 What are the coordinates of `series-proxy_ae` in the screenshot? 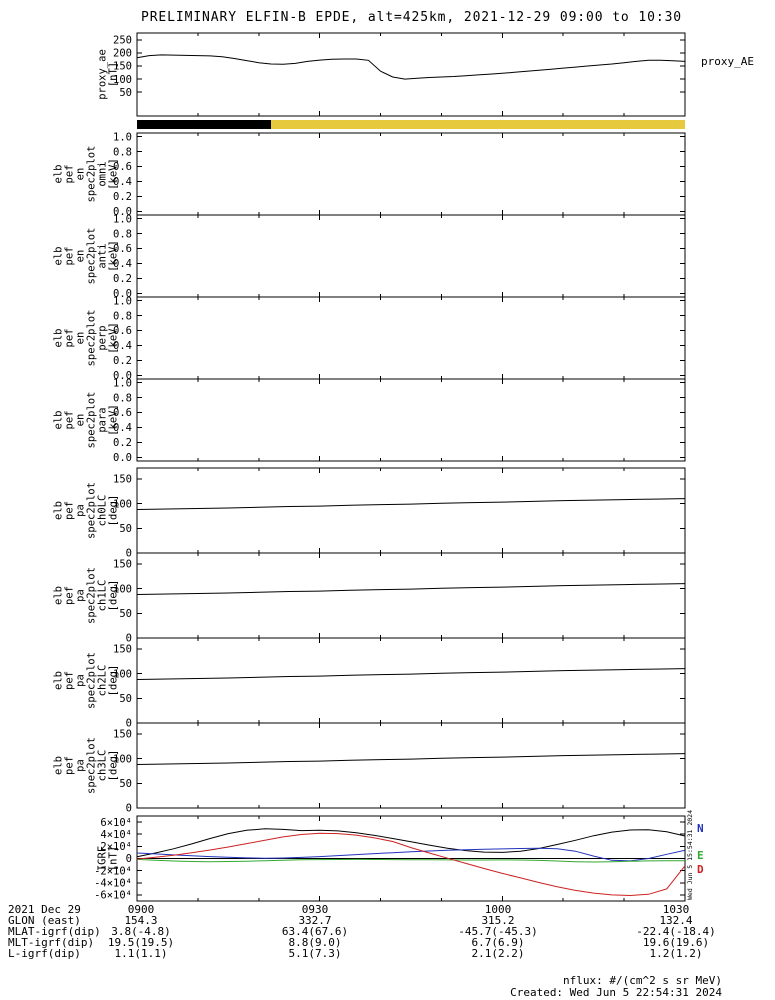 It's located at (411, 67).